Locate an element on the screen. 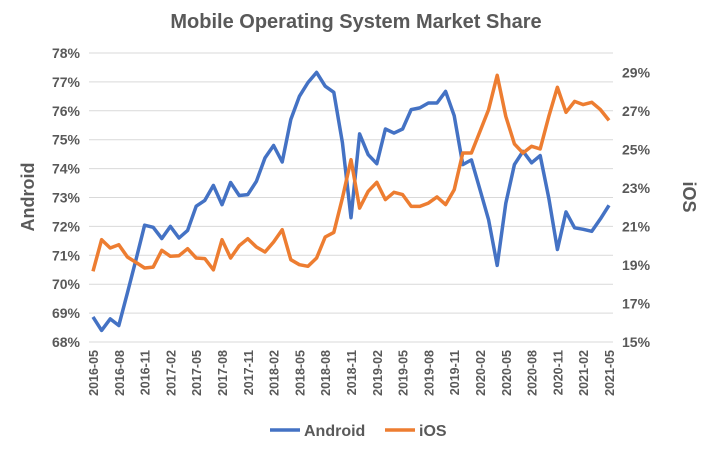 This screenshot has height=451, width=713. x-tick-label: 2018-02 is located at coordinates (275, 373).